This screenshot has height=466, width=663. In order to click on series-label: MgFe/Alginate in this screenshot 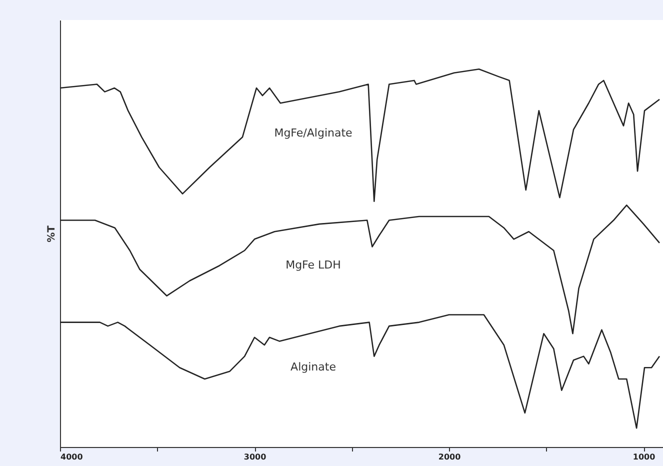, I will do `click(313, 133)`.